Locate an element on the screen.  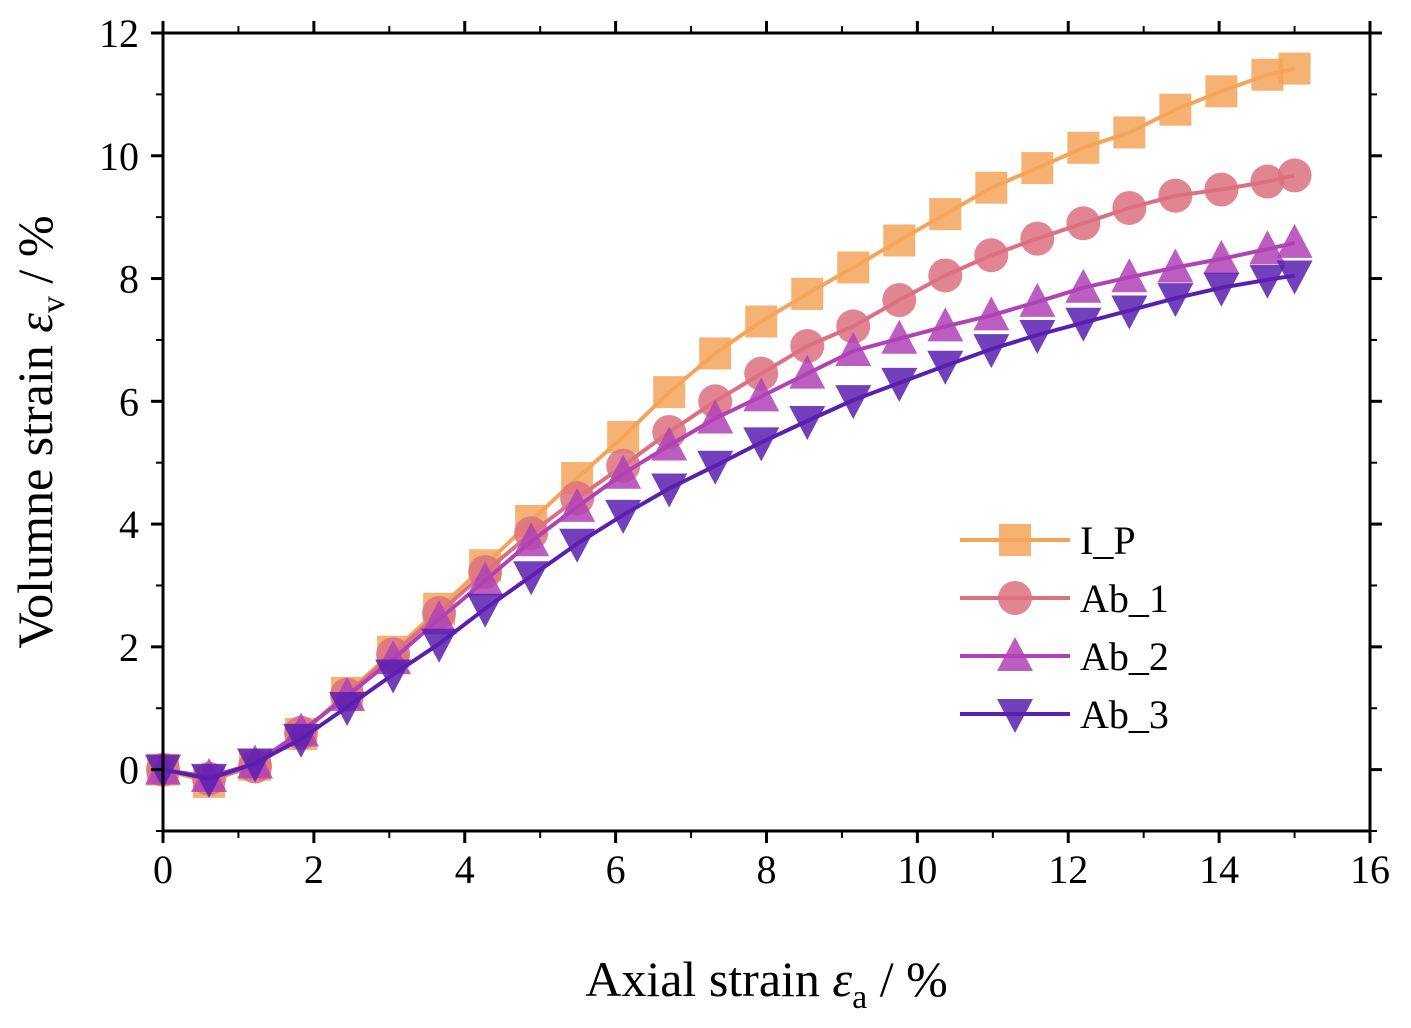
y-tick-label: 10 is located at coordinates (119, 156).